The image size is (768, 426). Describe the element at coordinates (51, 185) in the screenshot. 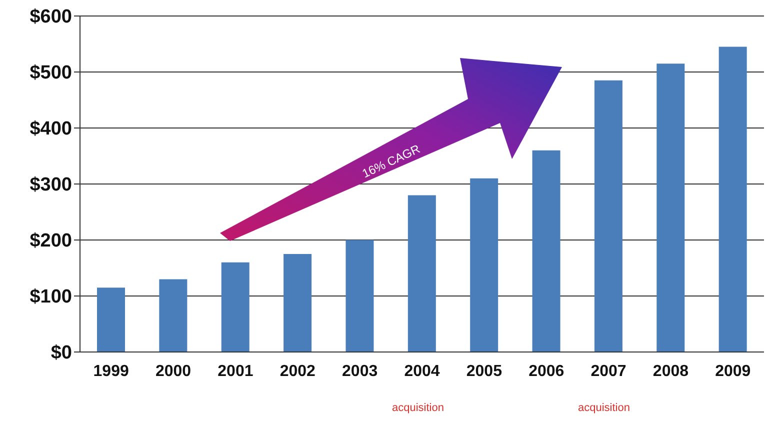

I see `y-tick-label: $300` at that location.